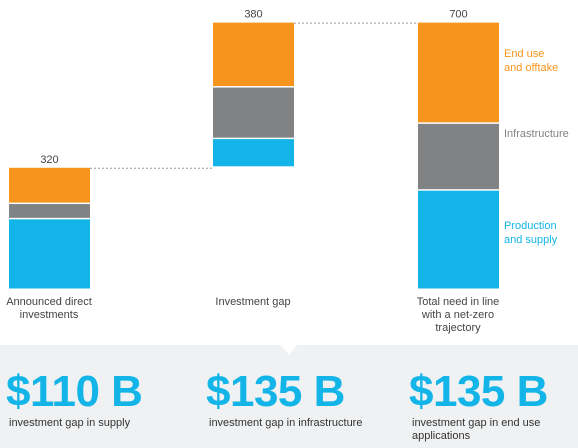 This screenshot has height=448, width=578. What do you see at coordinates (531, 61) in the screenshot?
I see `legend-label-end-use: End use and offtake` at bounding box center [531, 61].